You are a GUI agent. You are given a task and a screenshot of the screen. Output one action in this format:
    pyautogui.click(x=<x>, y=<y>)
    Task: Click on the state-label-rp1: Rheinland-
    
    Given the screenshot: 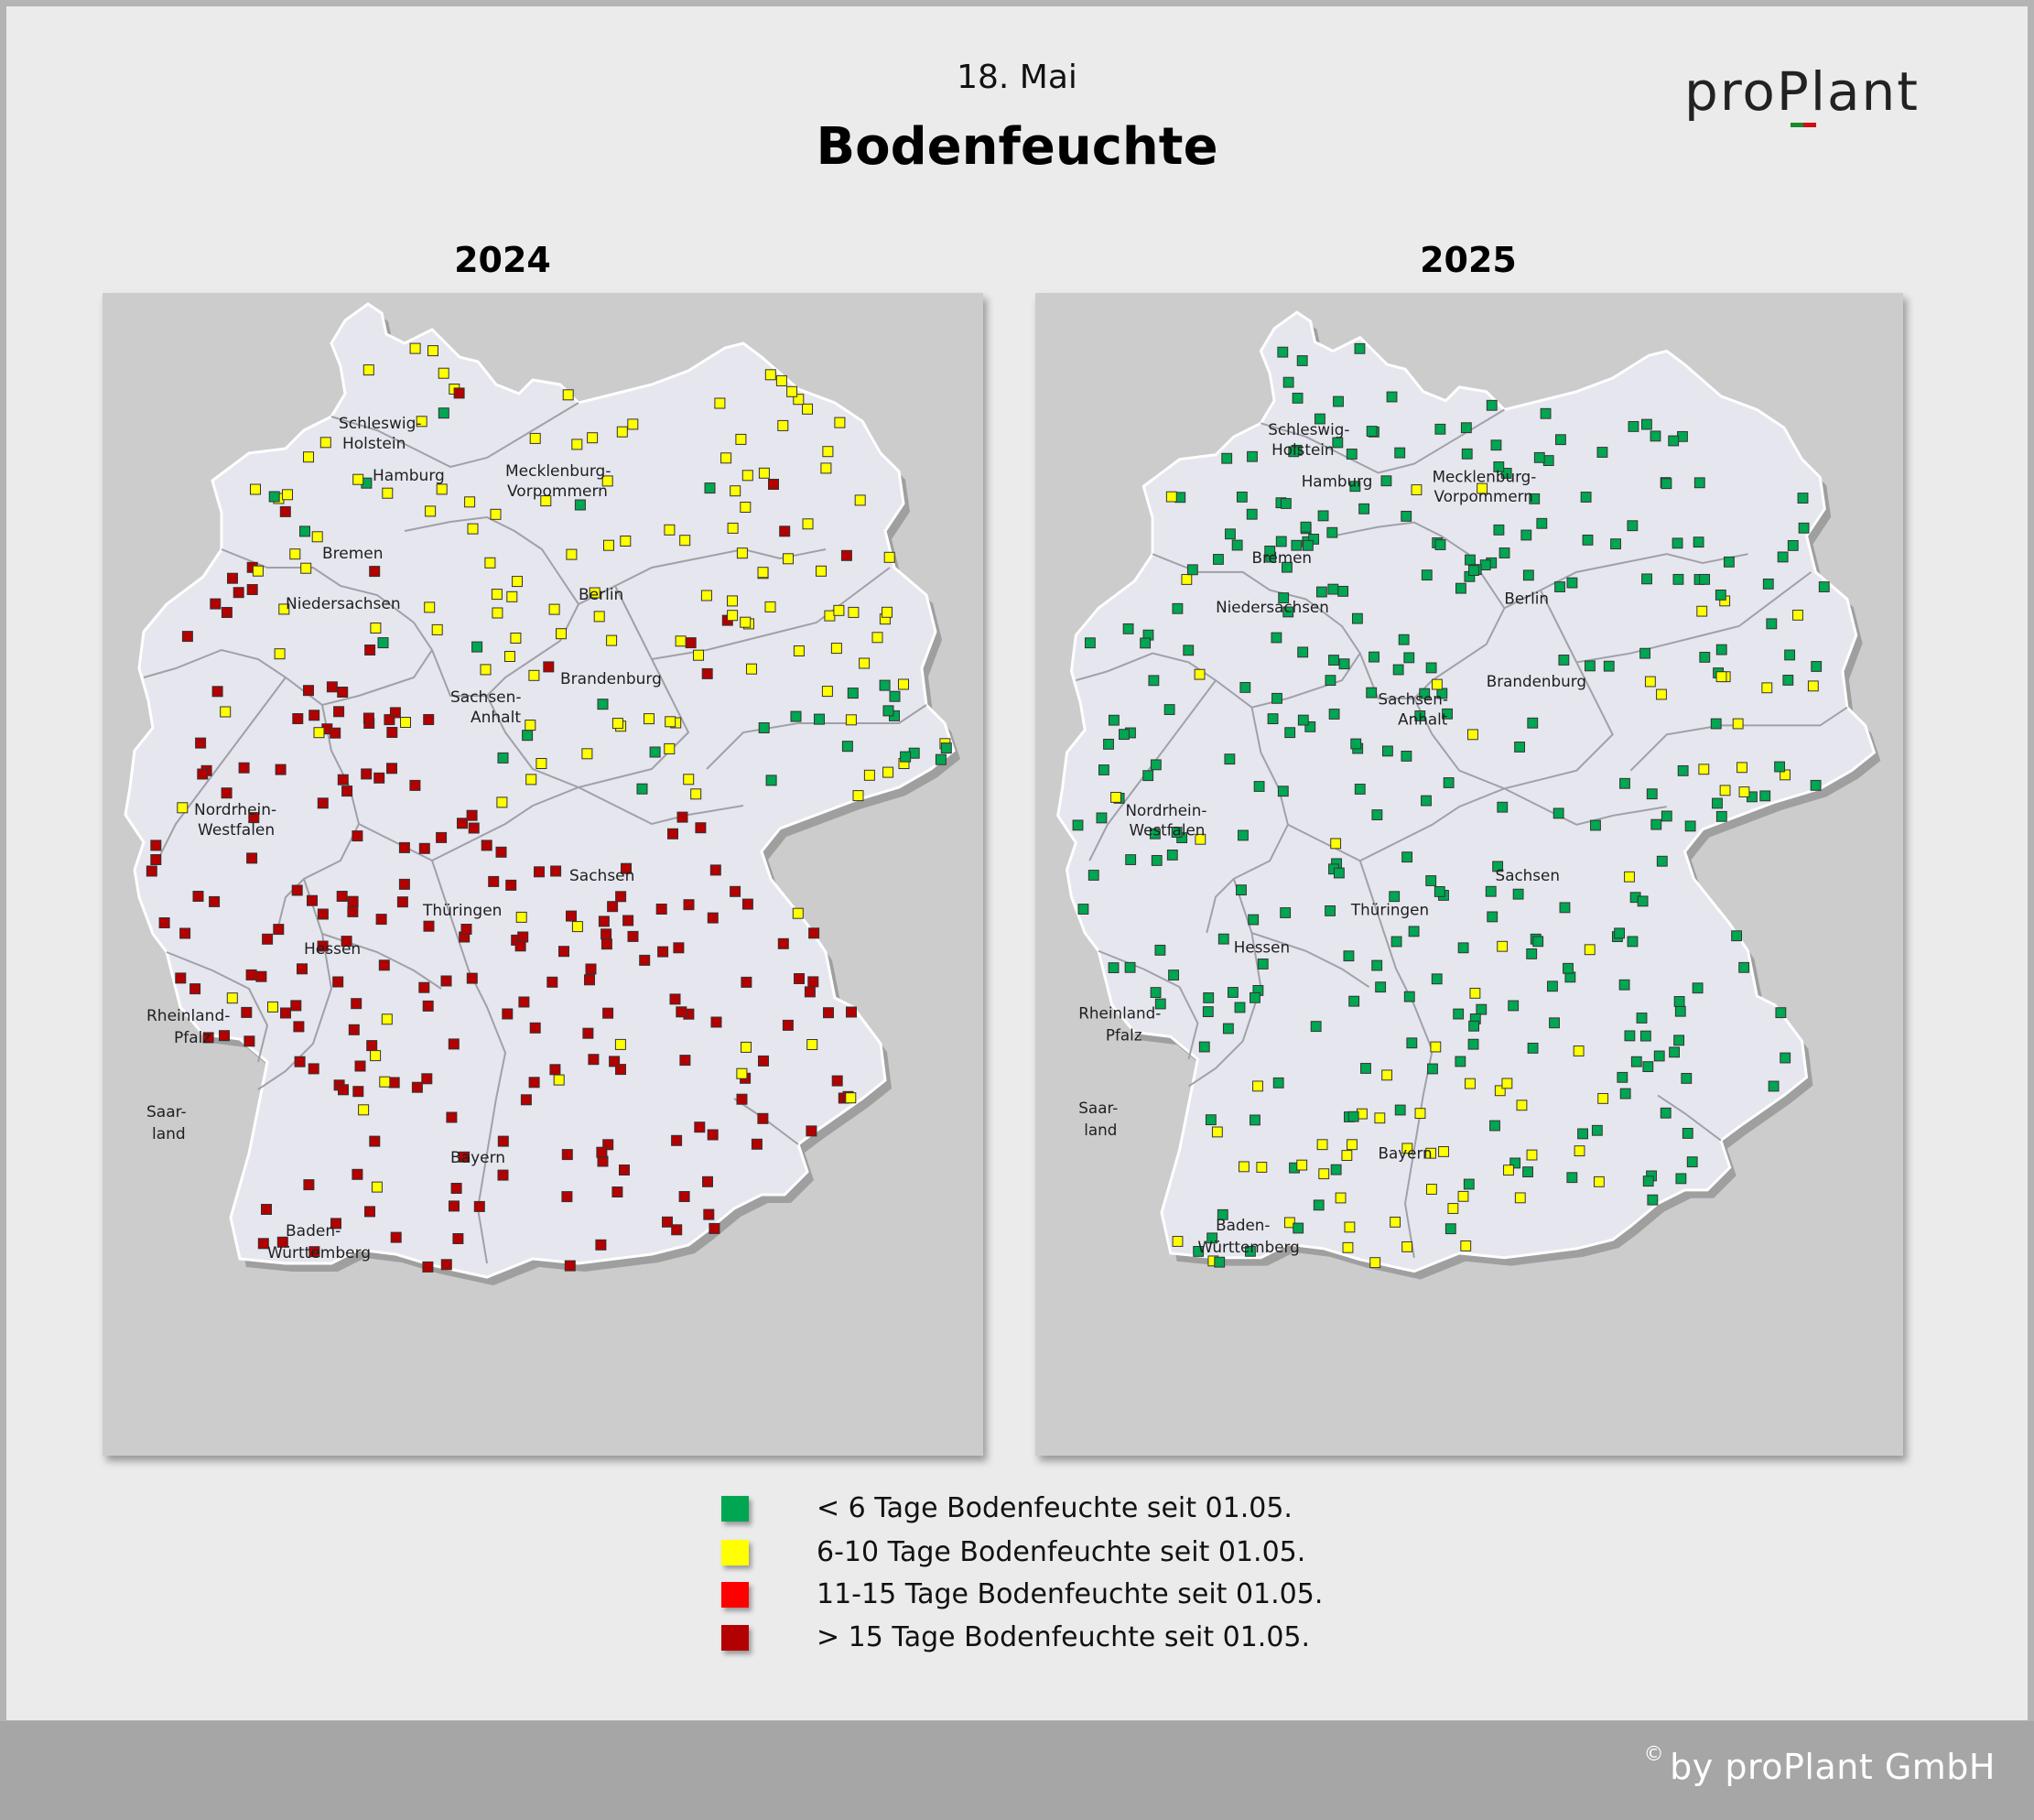 What is the action you would take?
    pyautogui.click(x=188, y=1016)
    